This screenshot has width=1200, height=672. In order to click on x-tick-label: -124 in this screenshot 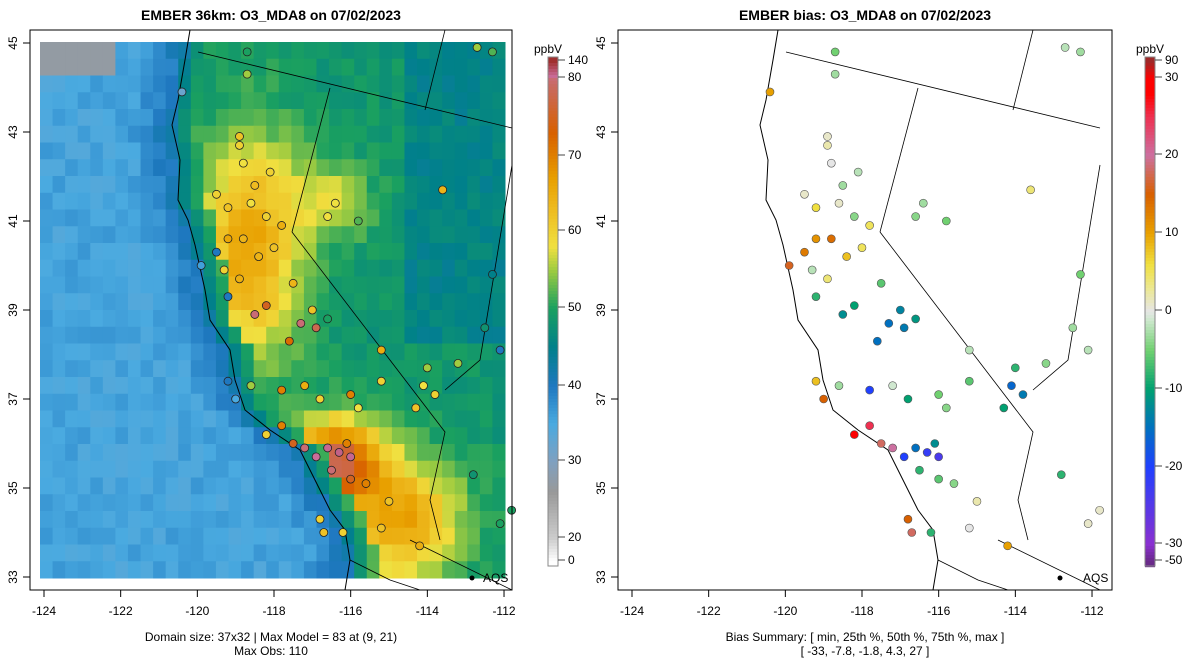, I will do `click(44, 611)`.